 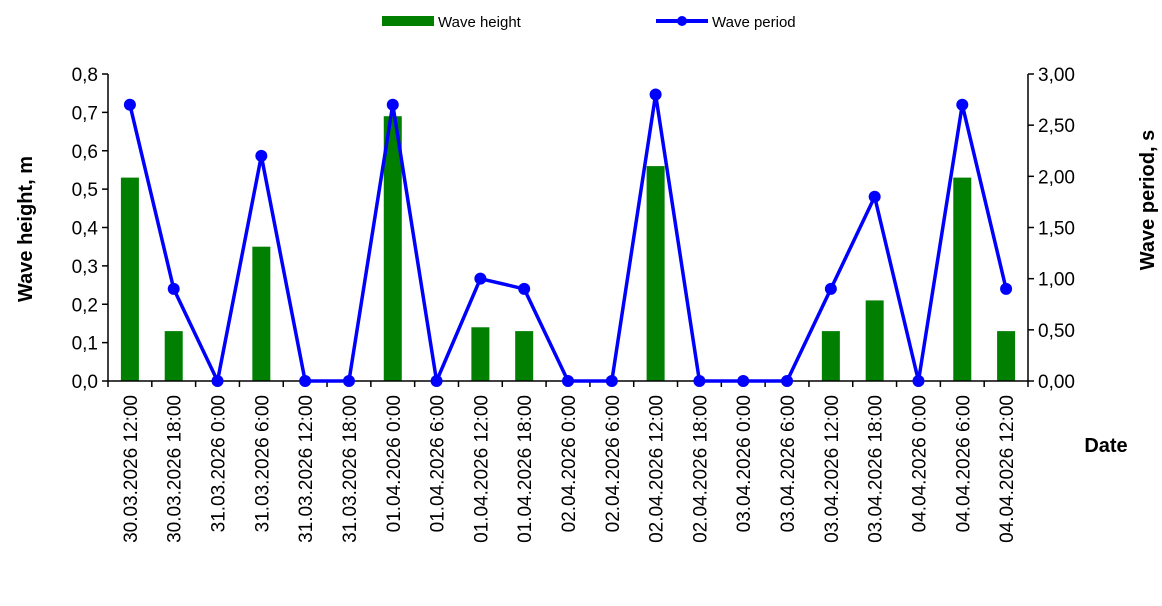 What do you see at coordinates (85, 344) in the screenshot?
I see `y-tick-label-left: 0,1` at bounding box center [85, 344].